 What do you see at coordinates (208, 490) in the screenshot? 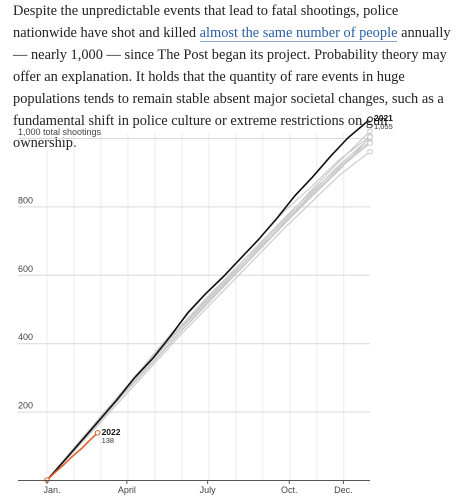
I see `x-tick-label: July` at bounding box center [208, 490].